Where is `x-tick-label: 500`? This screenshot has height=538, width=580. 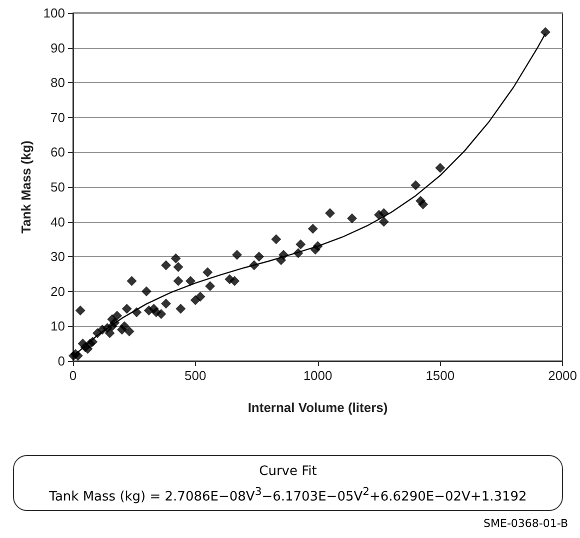 x-tick-label: 500 is located at coordinates (195, 375).